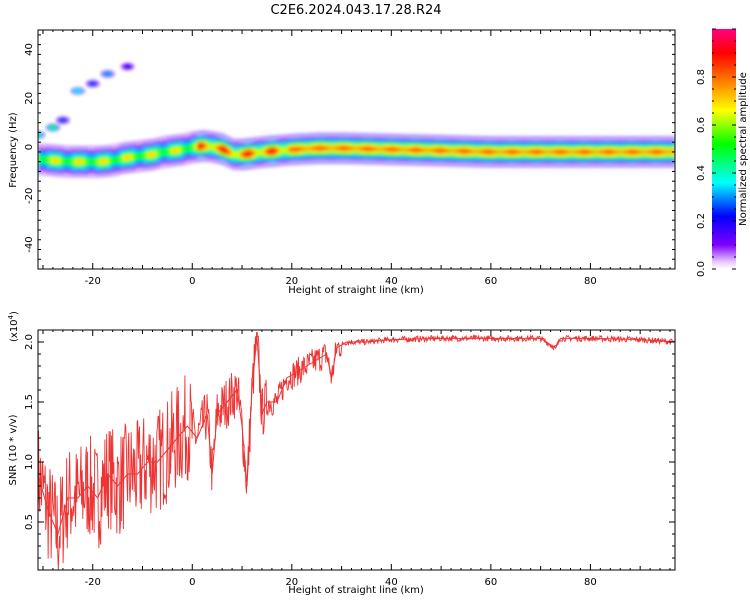  Describe the element at coordinates (356, 153) in the screenshot. I see `spectral-ridge` at that location.